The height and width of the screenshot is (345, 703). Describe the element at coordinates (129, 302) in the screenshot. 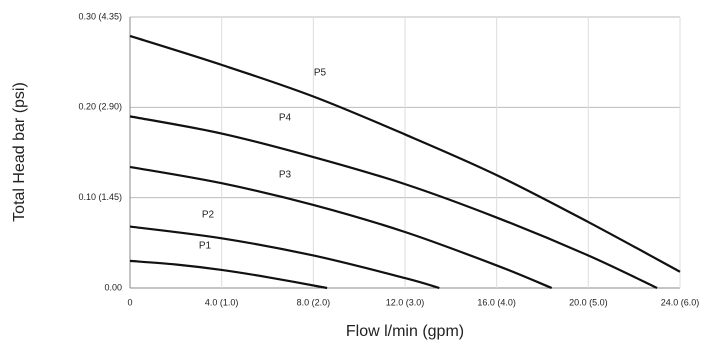

I see `x-tick-label: 0` at that location.